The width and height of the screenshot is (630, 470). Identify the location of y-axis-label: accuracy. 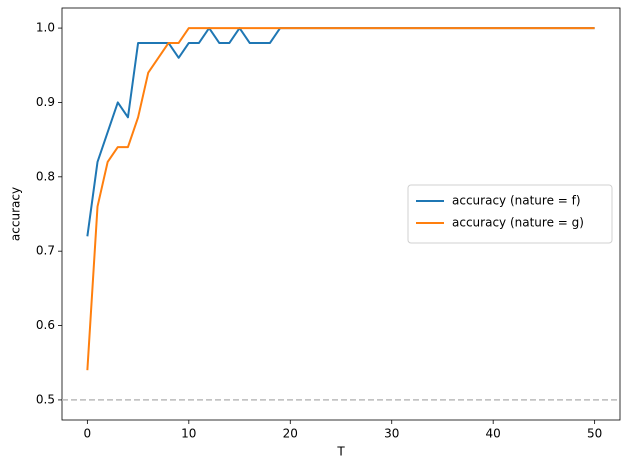
(16, 214).